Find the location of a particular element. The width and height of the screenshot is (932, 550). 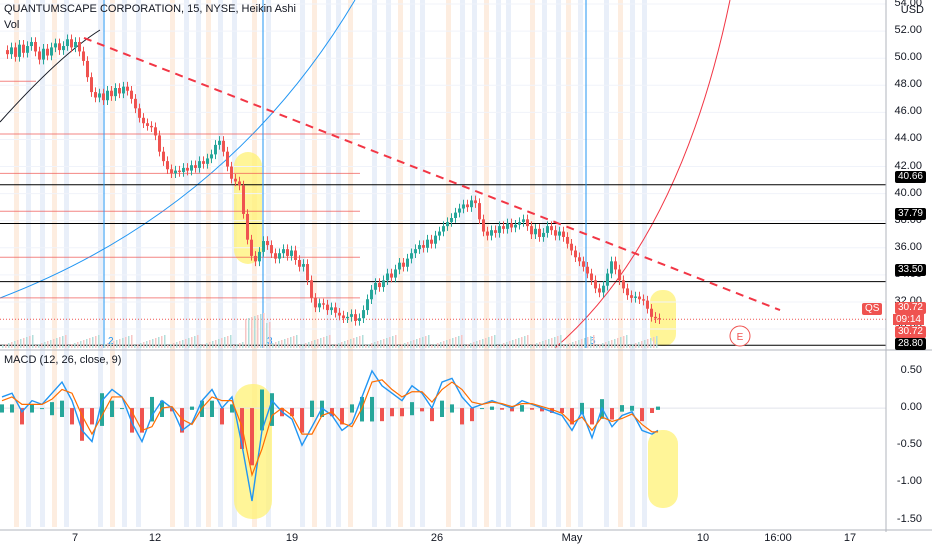

level-tag-28-80: 28.80 is located at coordinates (910, 344).